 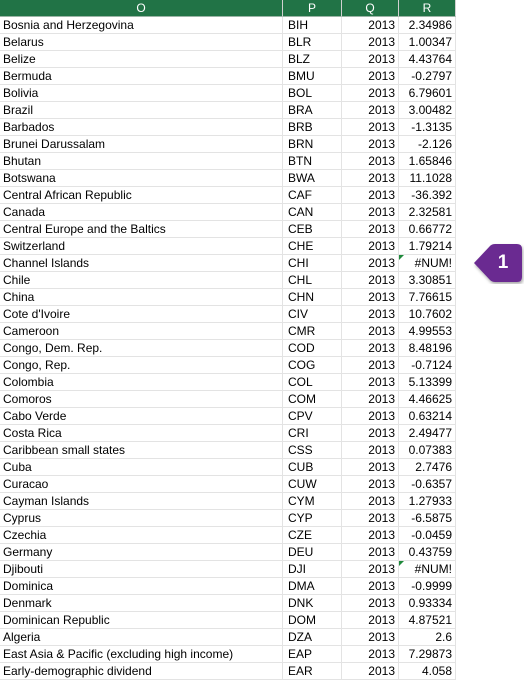 What do you see at coordinates (427, 467) in the screenshot?
I see `cell-value: 2.7476` at bounding box center [427, 467].